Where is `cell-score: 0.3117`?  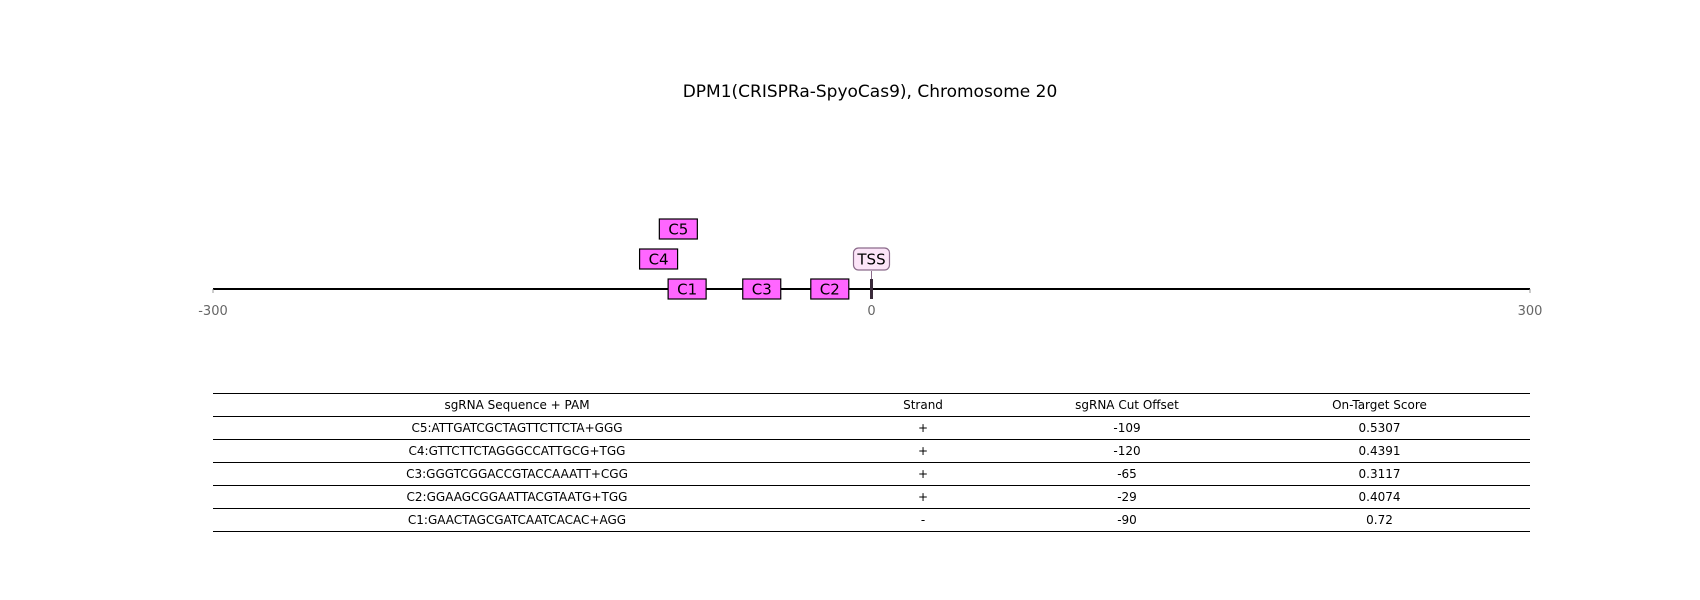 cell-score: 0.3117 is located at coordinates (1379, 474).